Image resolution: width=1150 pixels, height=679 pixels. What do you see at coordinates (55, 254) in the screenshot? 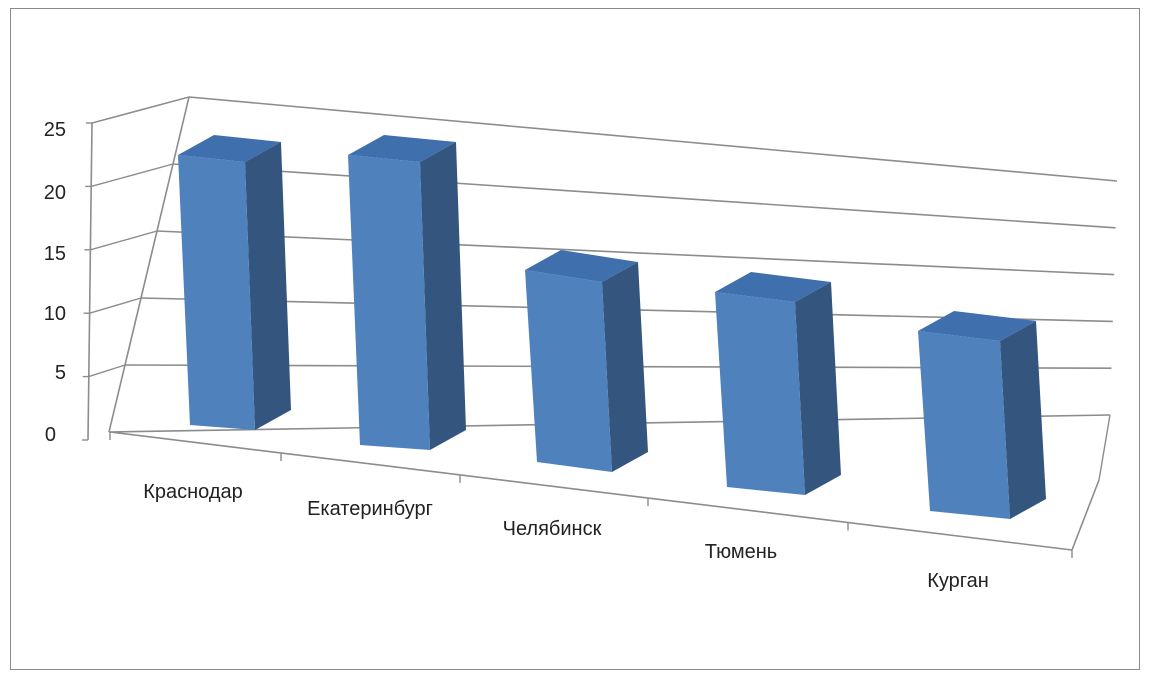
I see `y-tick-15: 15` at bounding box center [55, 254].